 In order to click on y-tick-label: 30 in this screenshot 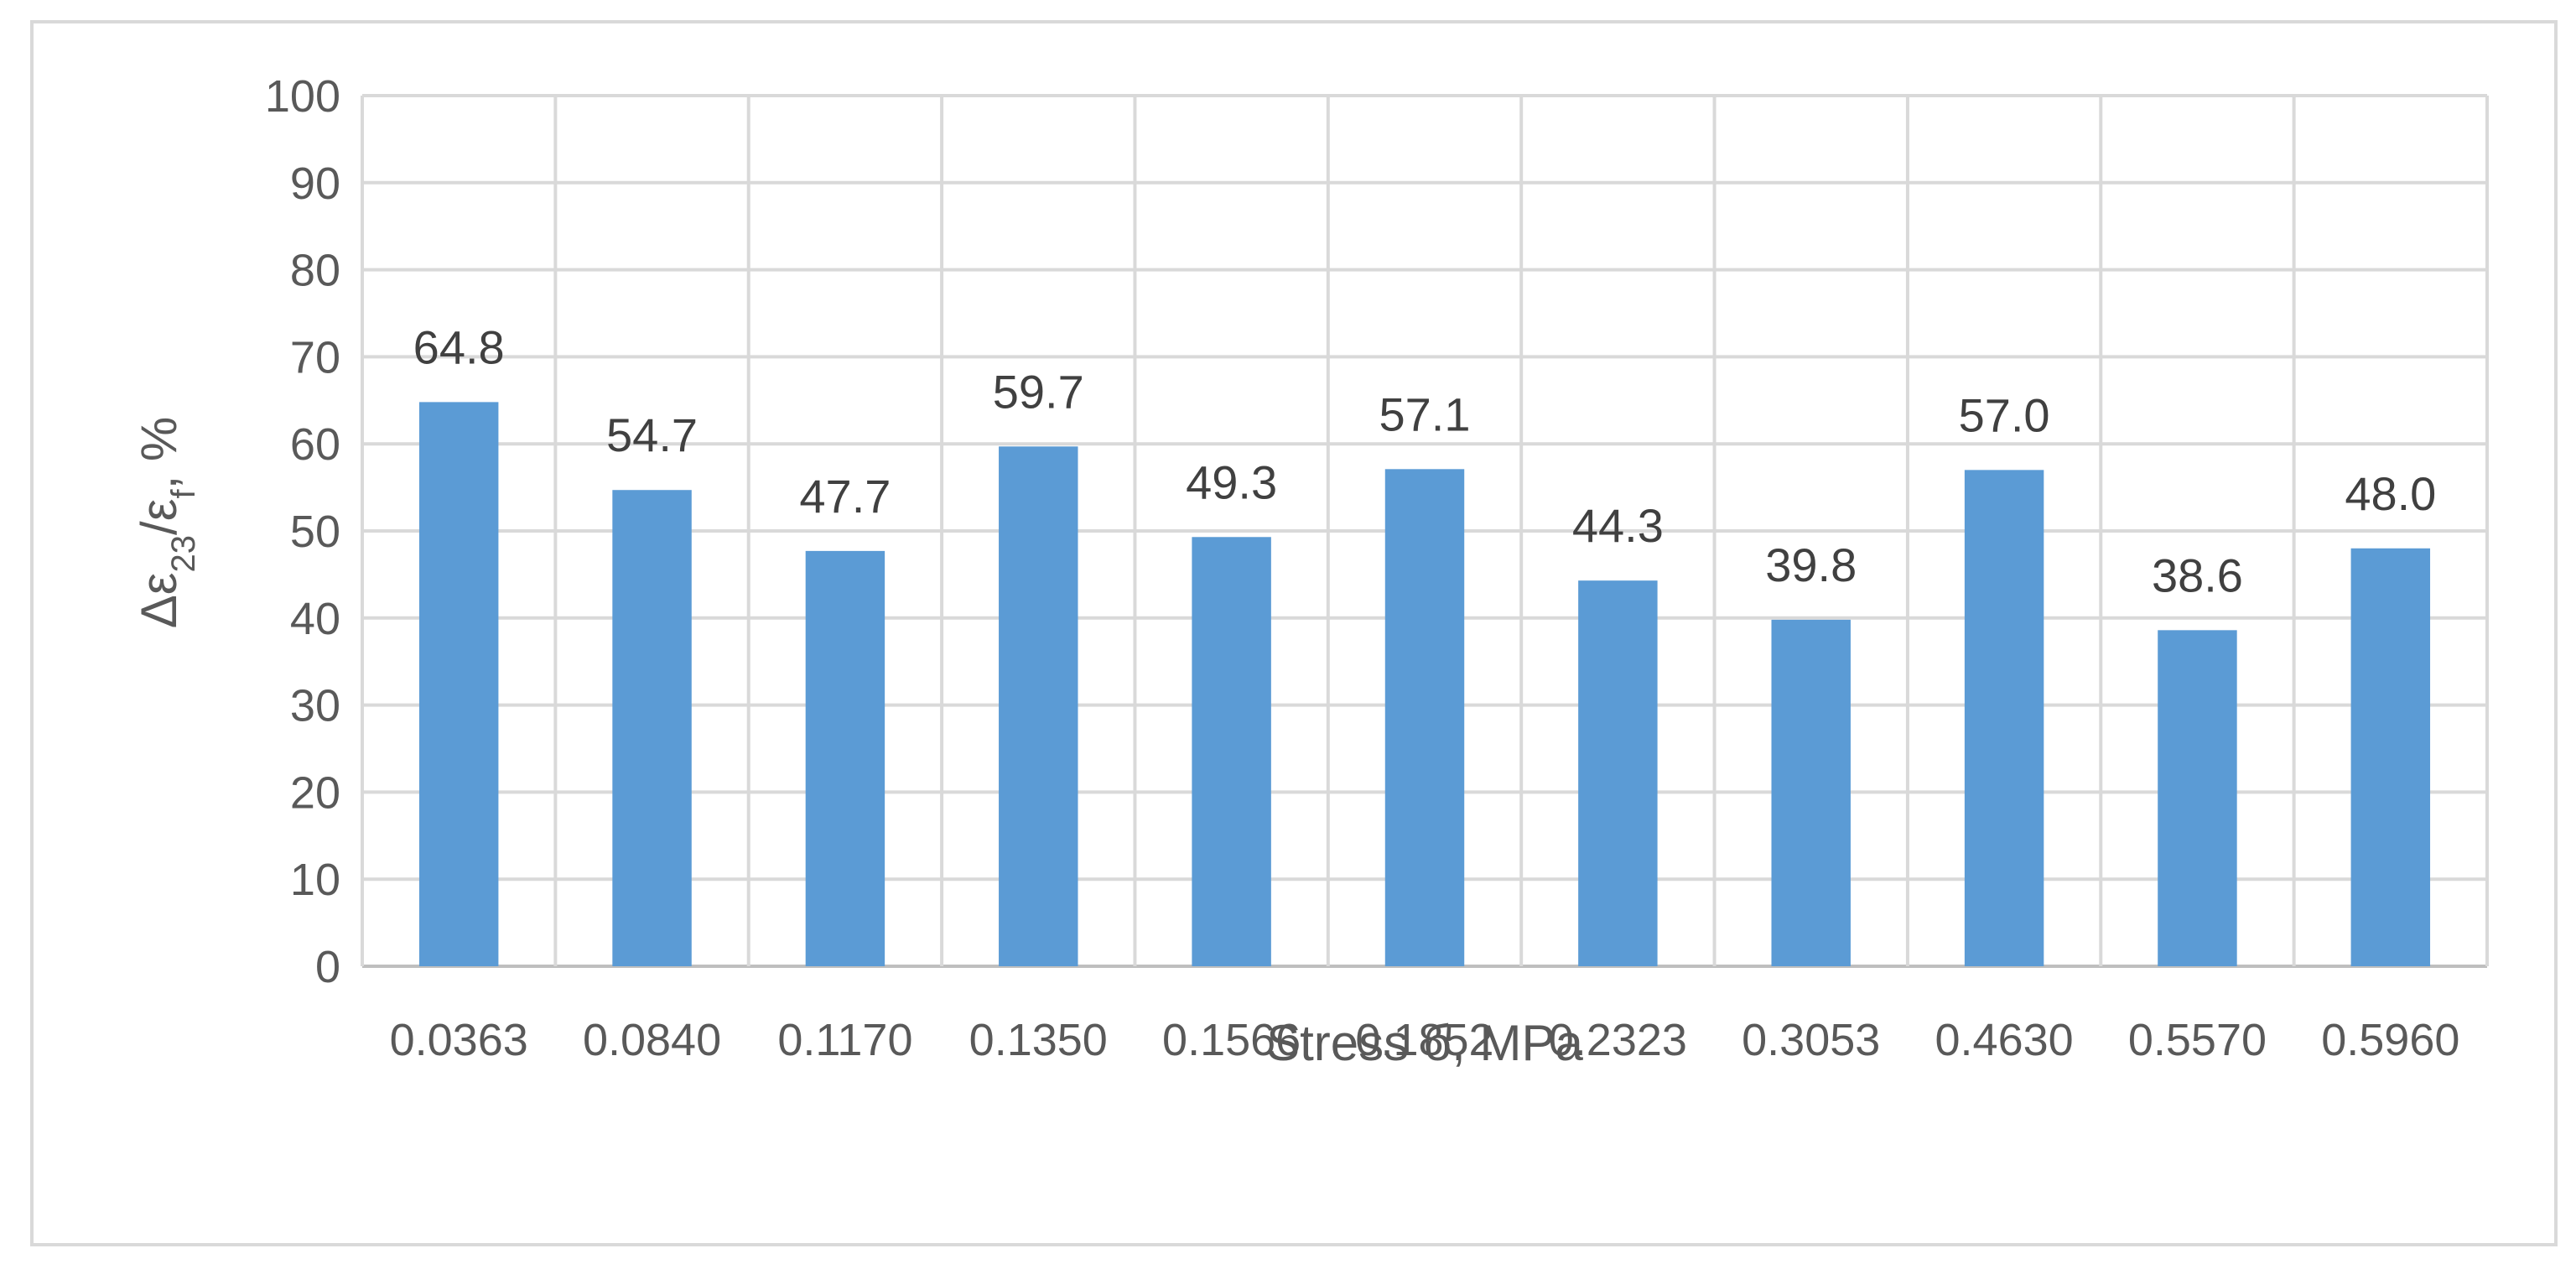, I will do `click(315, 706)`.